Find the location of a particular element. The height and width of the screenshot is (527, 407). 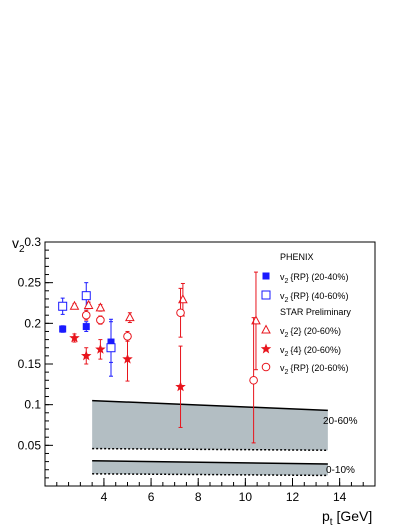

y-axis-title: v2 is located at coordinates (18, 245).